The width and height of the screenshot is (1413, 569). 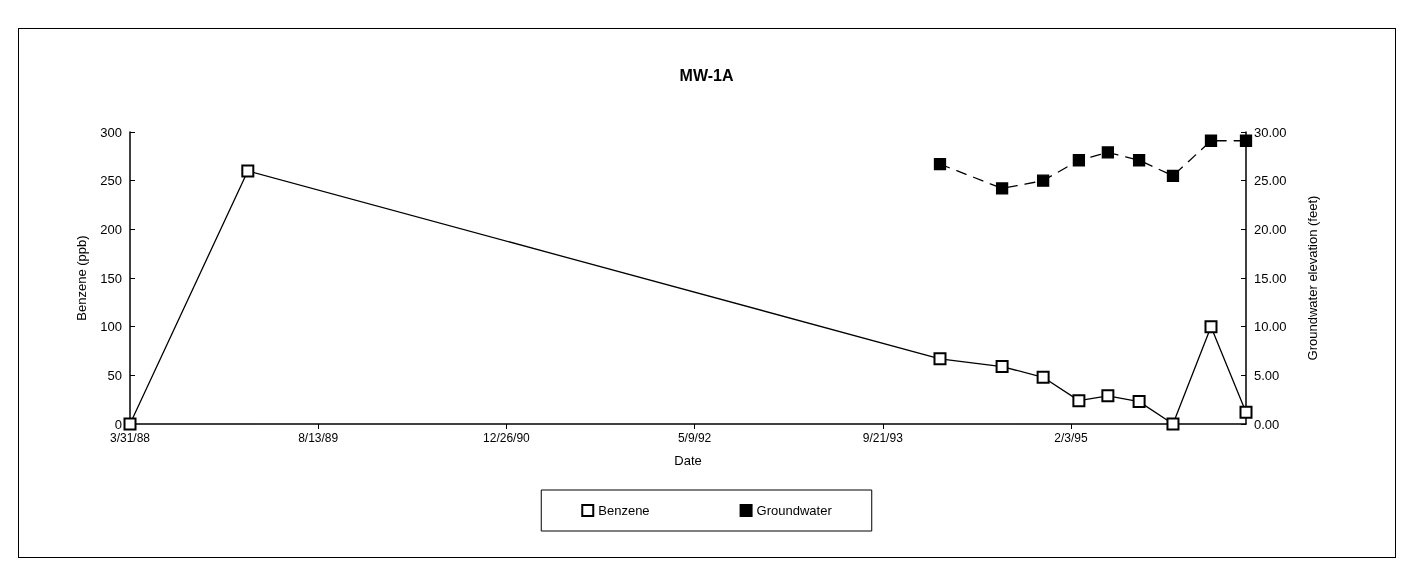 What do you see at coordinates (694, 438) in the screenshot?
I see `x-tick-label: 5/9/92` at bounding box center [694, 438].